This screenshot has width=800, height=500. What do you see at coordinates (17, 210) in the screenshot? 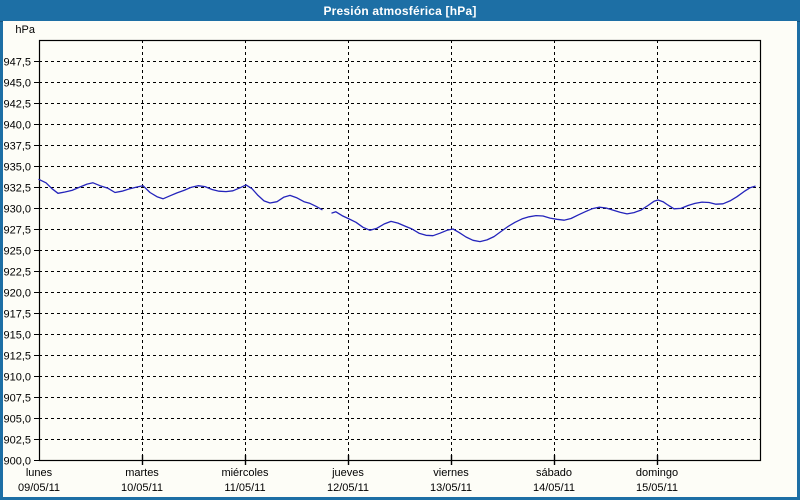
I see `y-tick-label: 930,0` at bounding box center [17, 210].